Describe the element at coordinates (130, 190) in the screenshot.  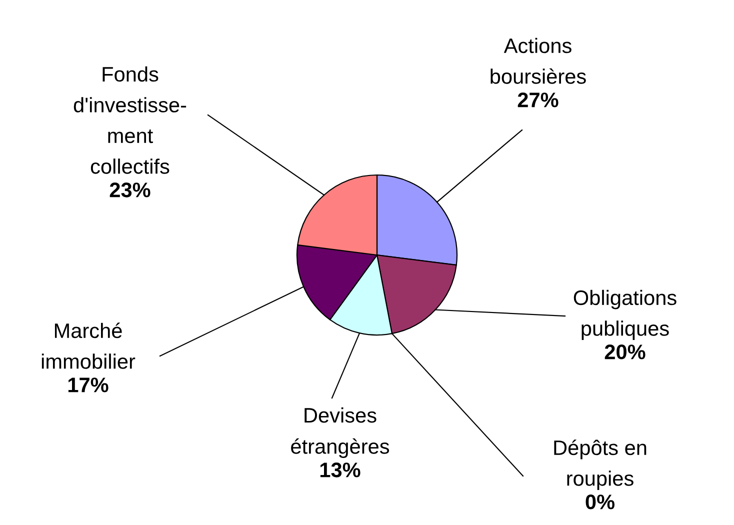
I see `data-label: 23%` at that location.